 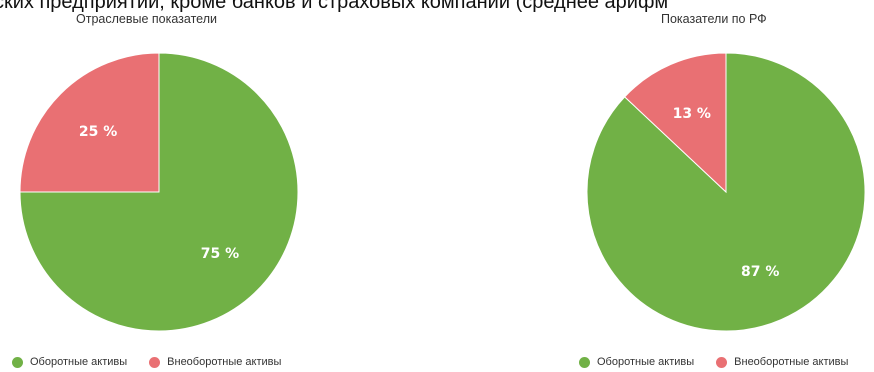 What do you see at coordinates (89, 122) in the screenshot?
I see `pie-slice-industry-non-current-assets` at bounding box center [89, 122].